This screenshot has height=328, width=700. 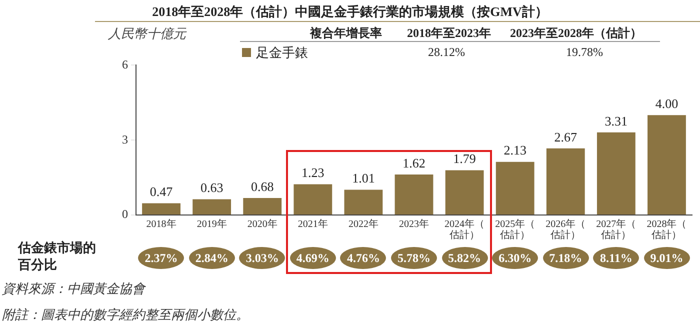 I want to click on text: 估金錶市場的百分比, so click(x=57, y=256).